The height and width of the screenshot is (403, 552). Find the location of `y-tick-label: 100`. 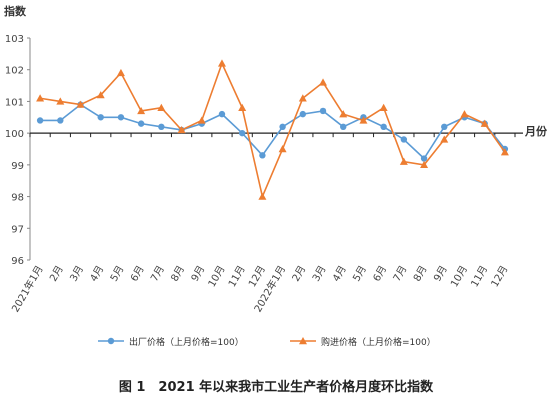

y-tick-label: 100 is located at coordinates (14, 134).